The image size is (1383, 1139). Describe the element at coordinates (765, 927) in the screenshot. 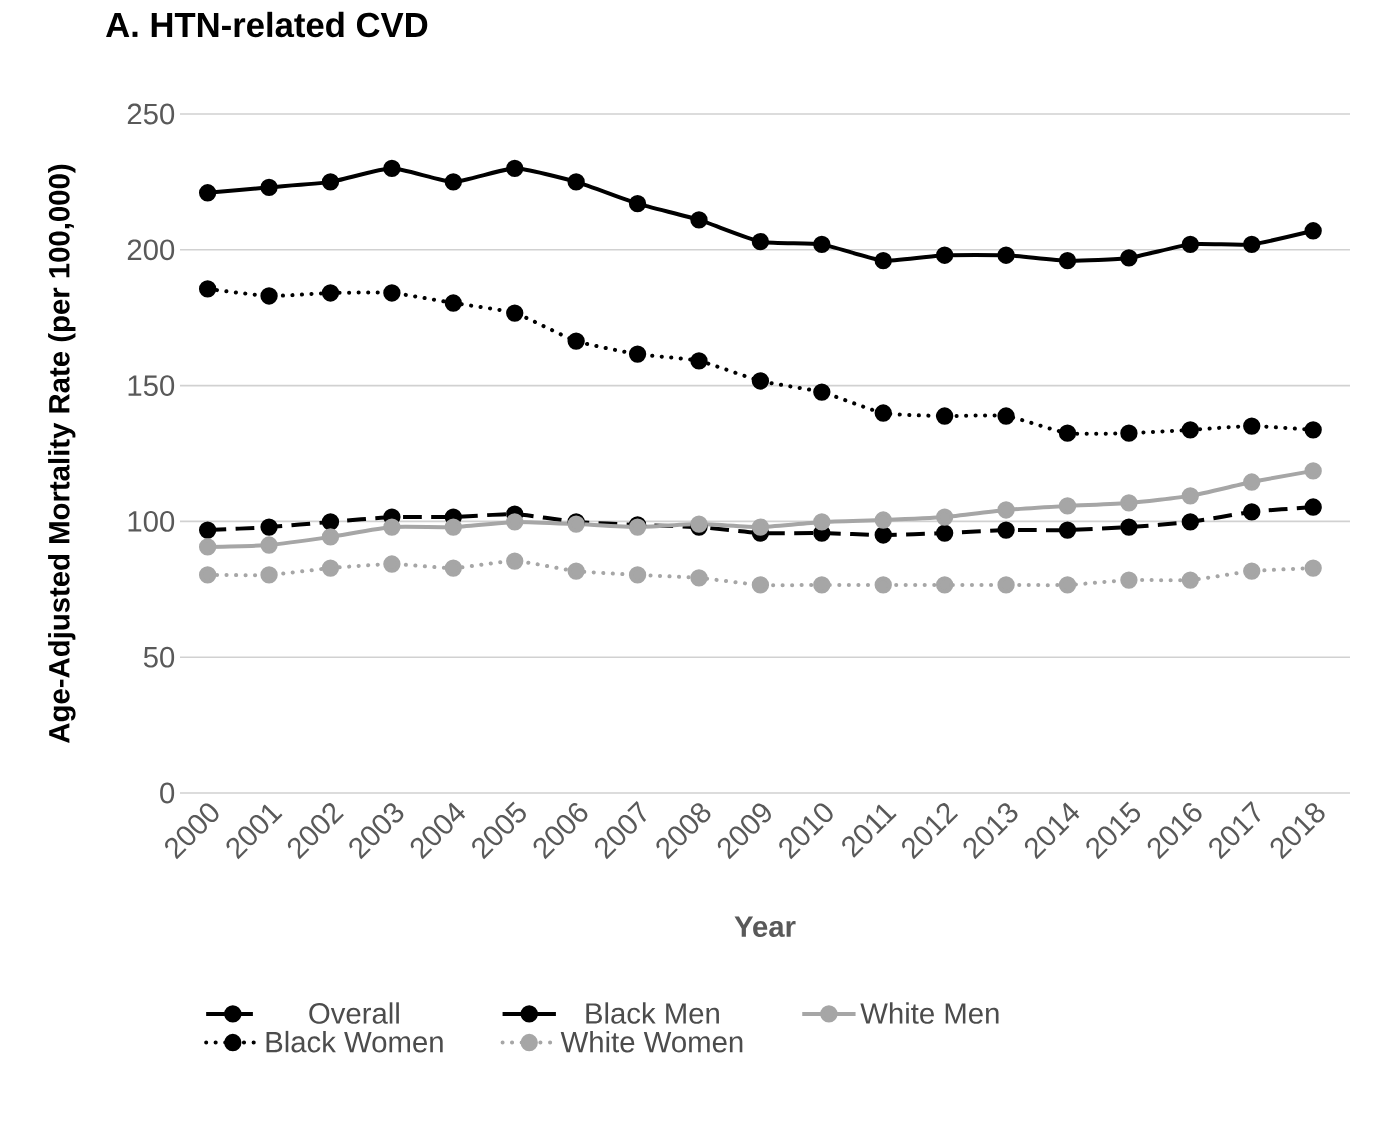

I see `x-axis-title: Year` at that location.